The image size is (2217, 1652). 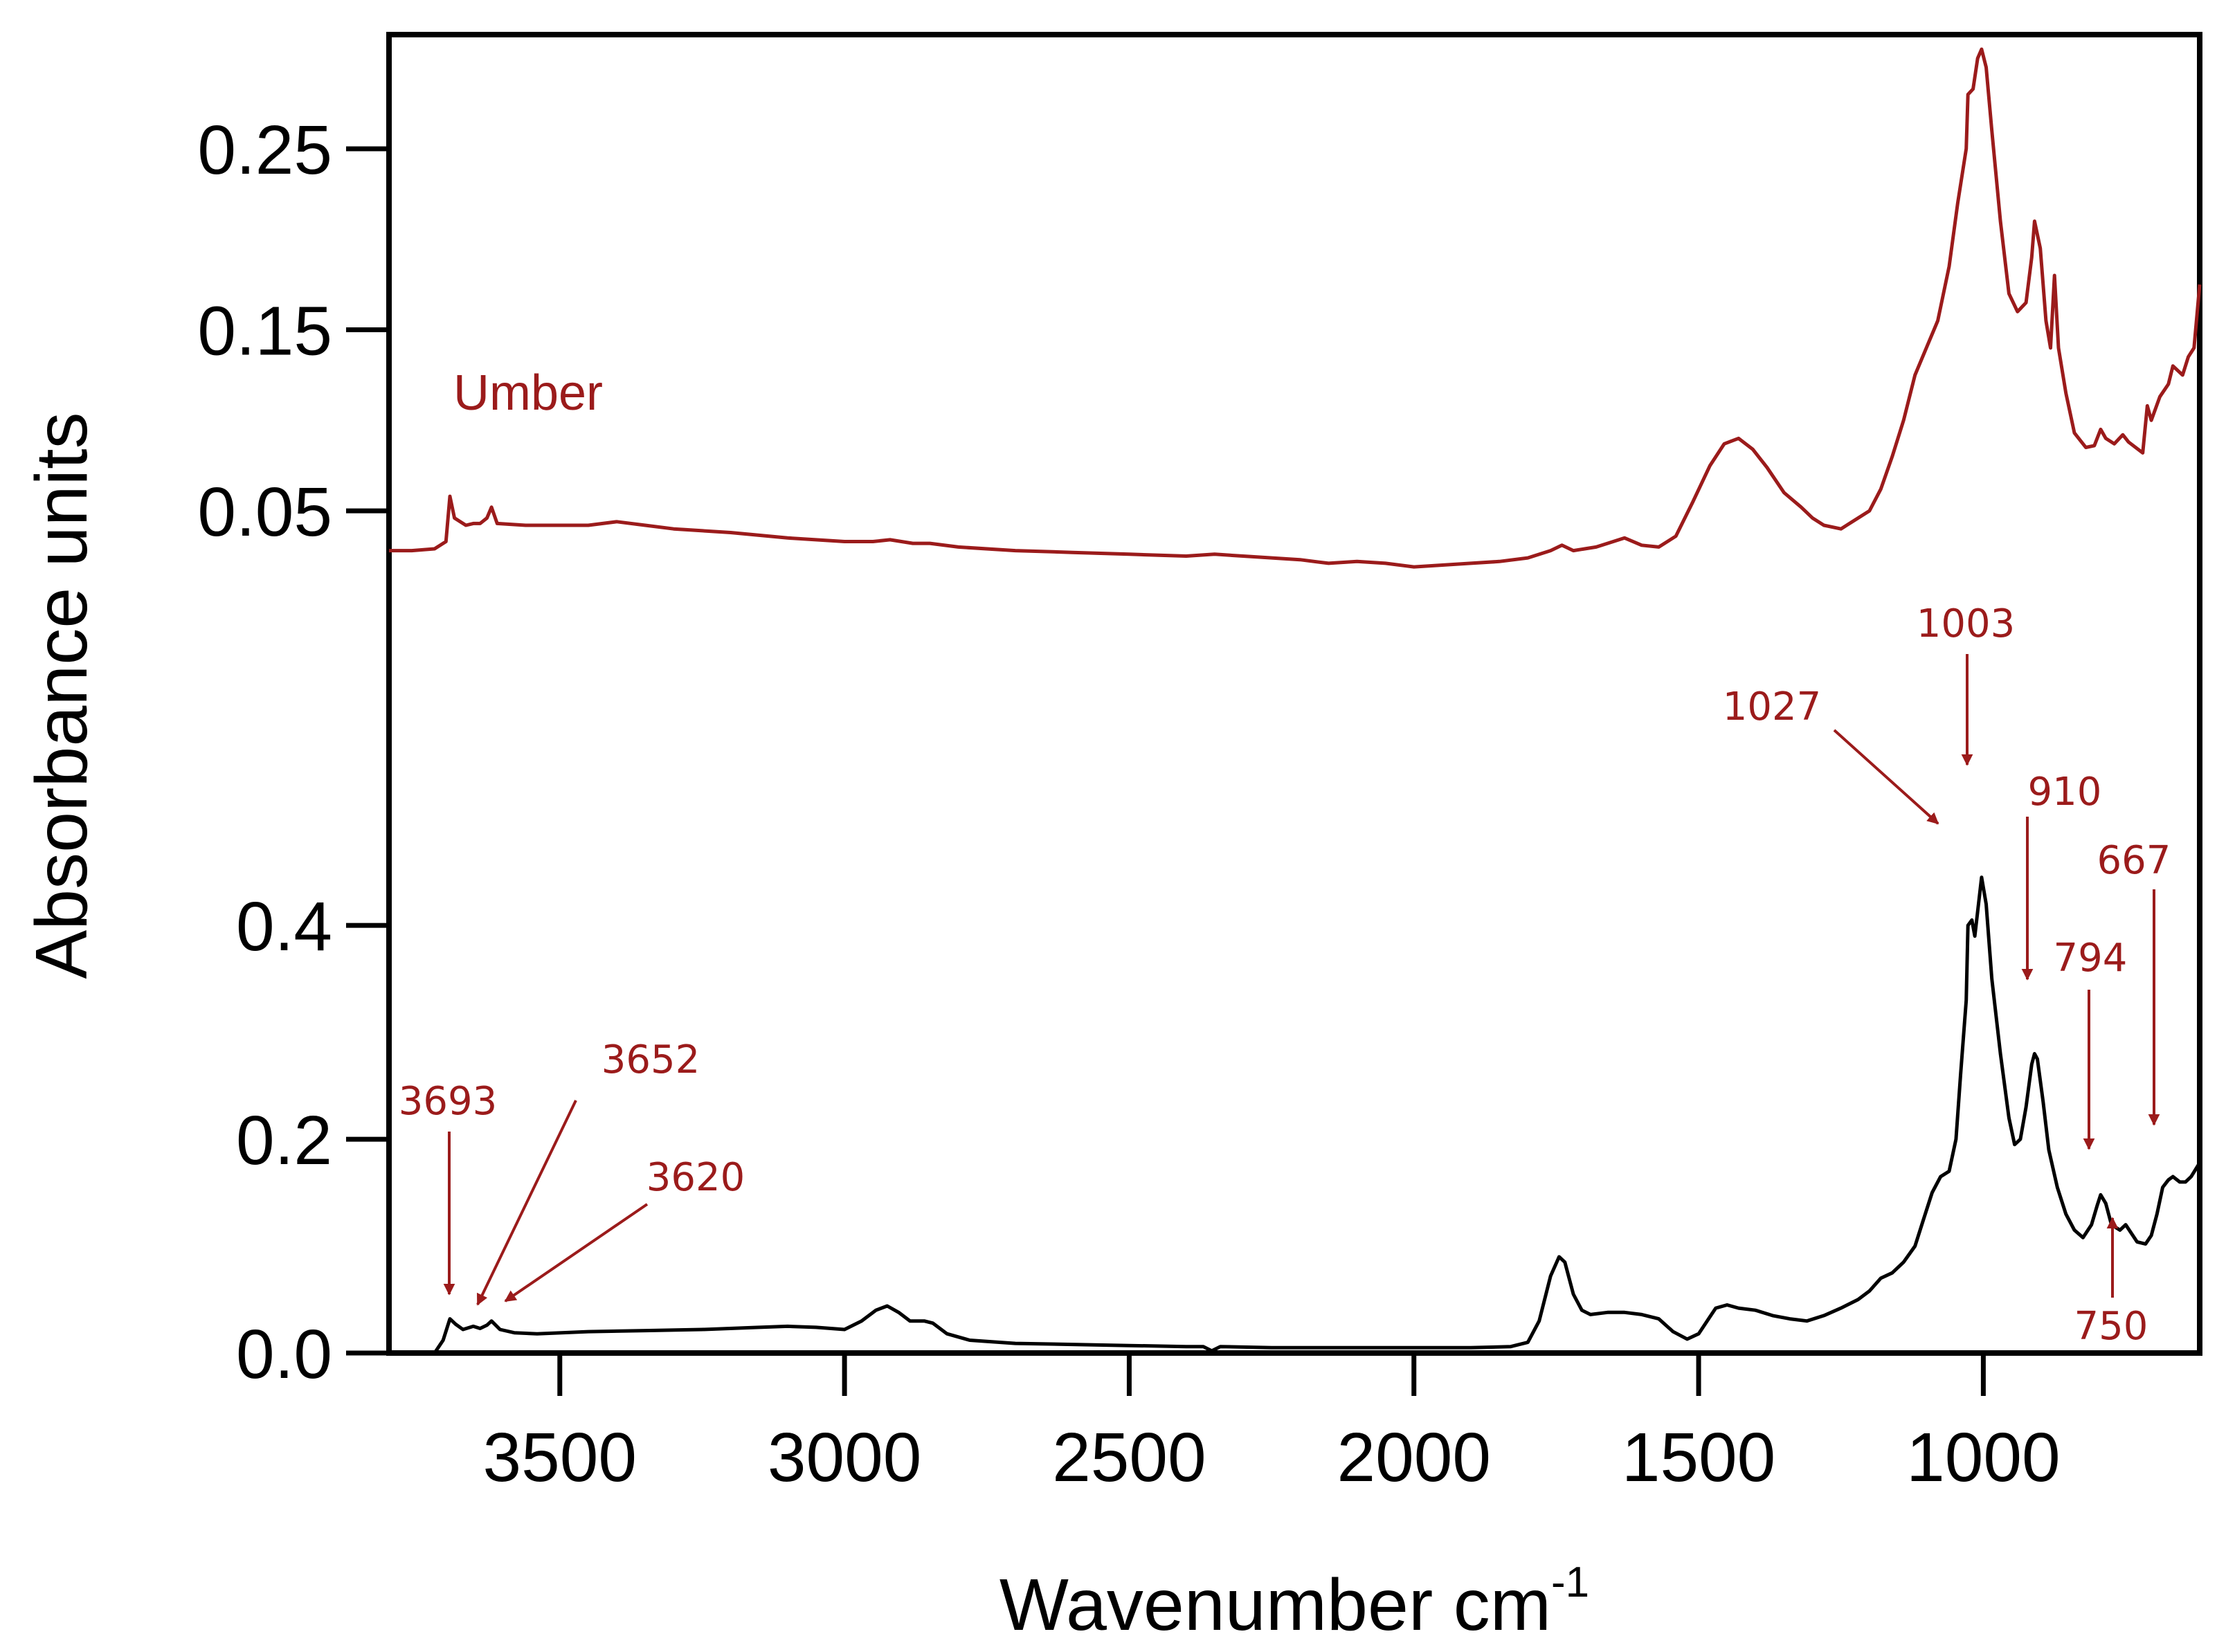 I want to click on x-axis: 3500 3000 2500 2000 1500 1000, so click(x=1272, y=1425).